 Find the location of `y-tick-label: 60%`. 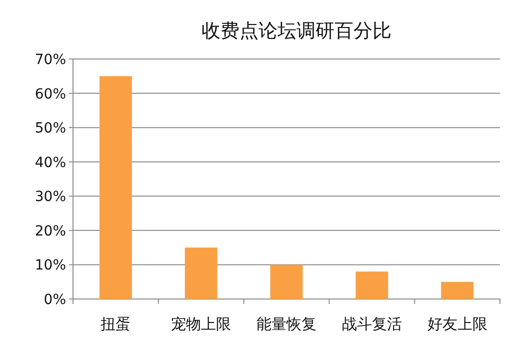

y-tick-label: 60% is located at coordinates (50, 94).